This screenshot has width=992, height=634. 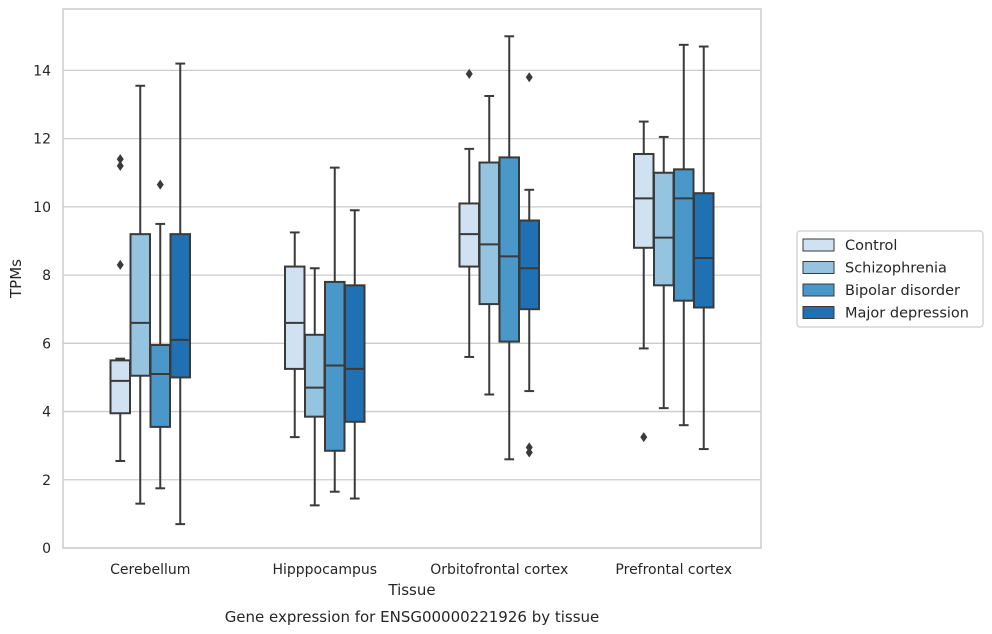 I want to click on x-tick-label: Orbitofrontal cortex, so click(x=499, y=570).